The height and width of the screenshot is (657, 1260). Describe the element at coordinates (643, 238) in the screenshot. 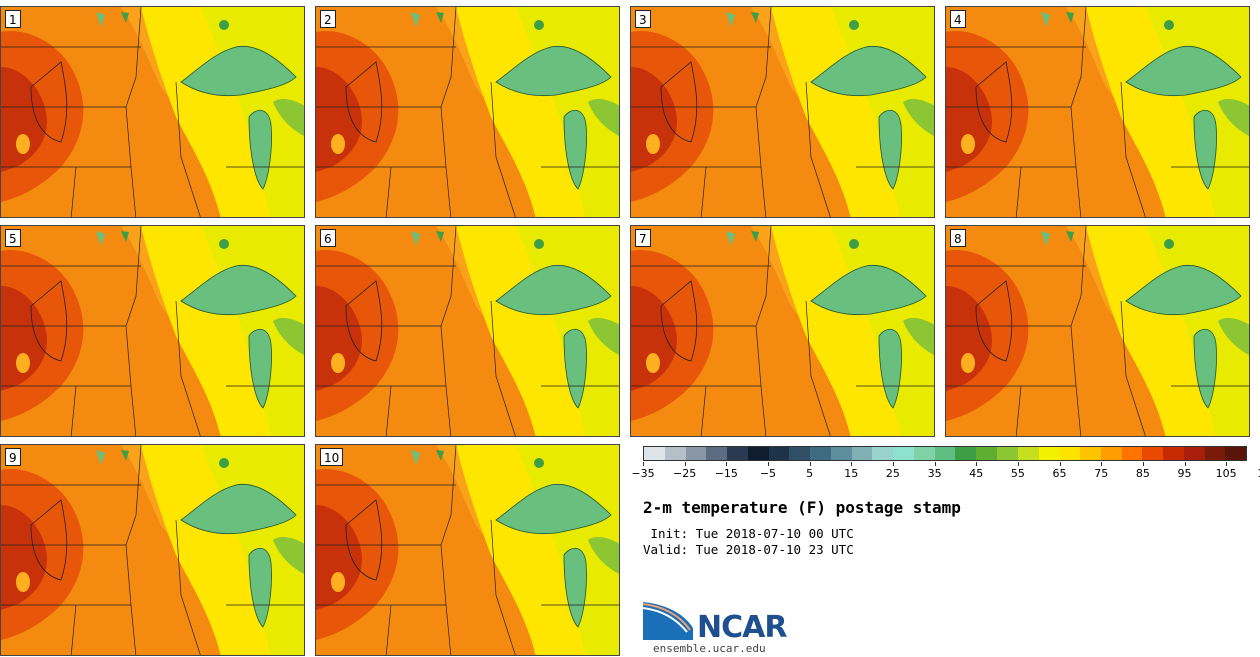

I see `member-number-label: 7` at that location.